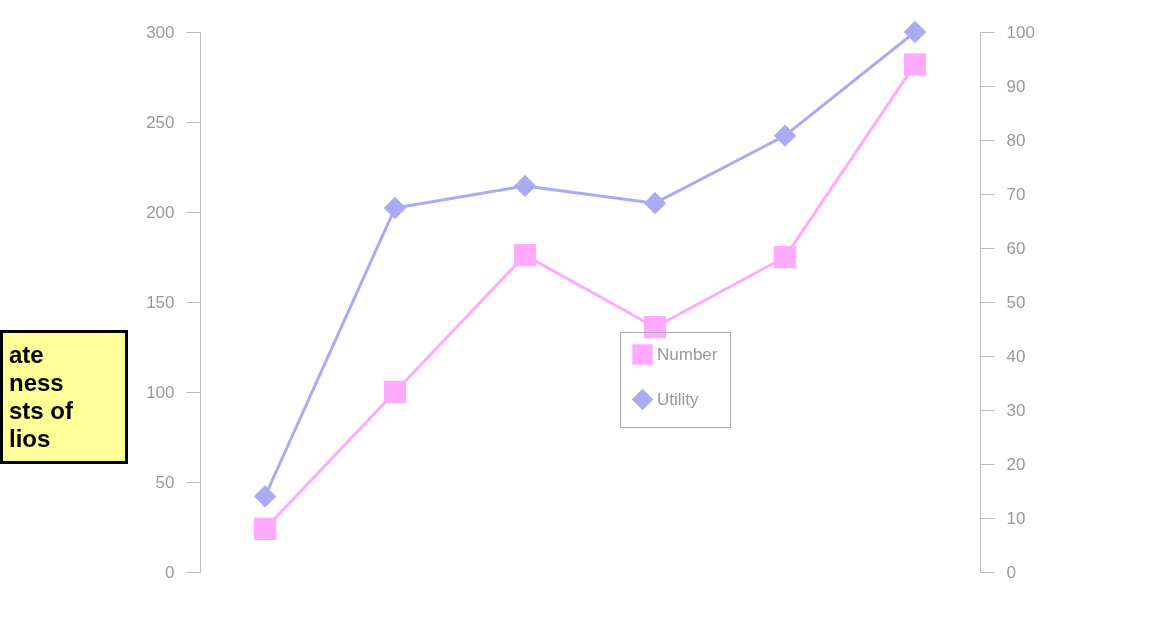  What do you see at coordinates (160, 32) in the screenshot?
I see `y-tick-label: 300` at bounding box center [160, 32].